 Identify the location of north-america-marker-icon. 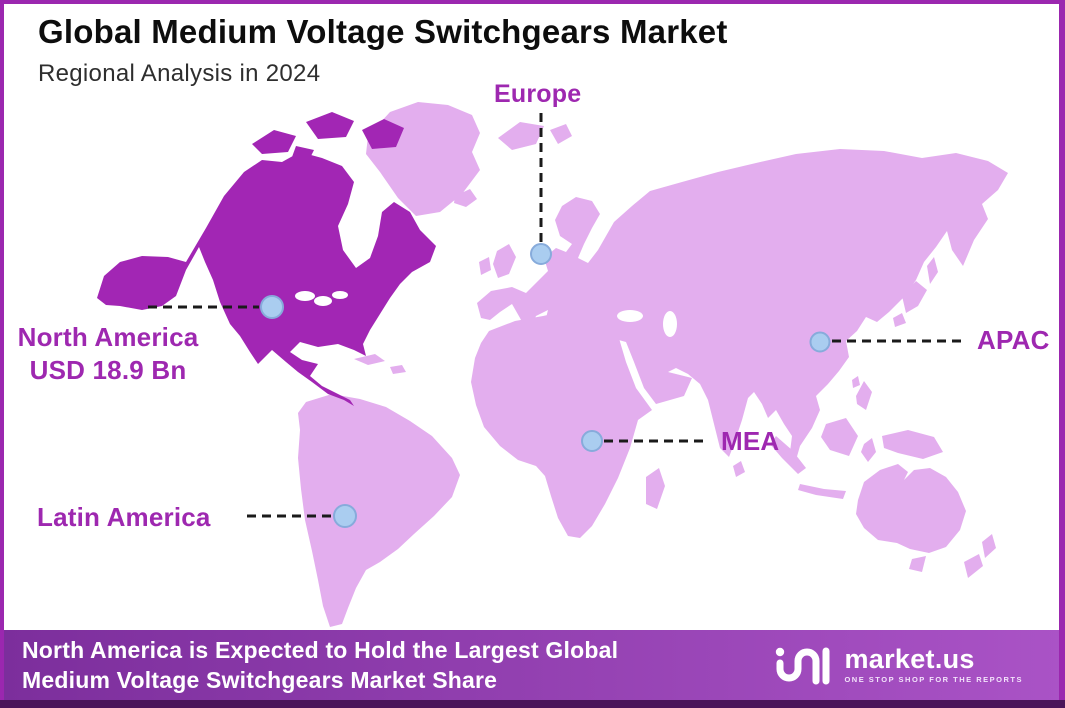
(272, 307).